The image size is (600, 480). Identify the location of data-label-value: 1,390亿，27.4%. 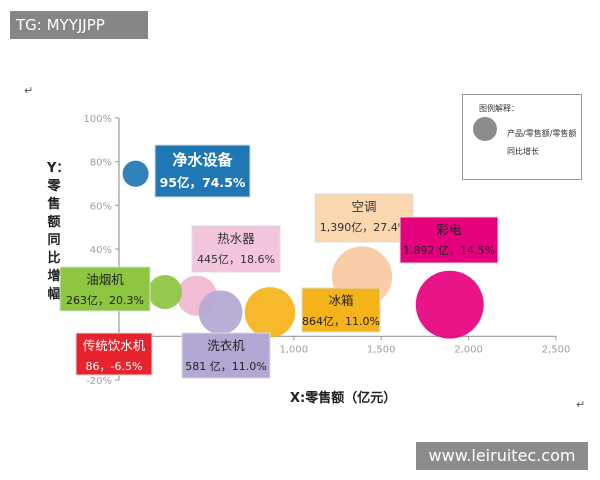
(364, 227).